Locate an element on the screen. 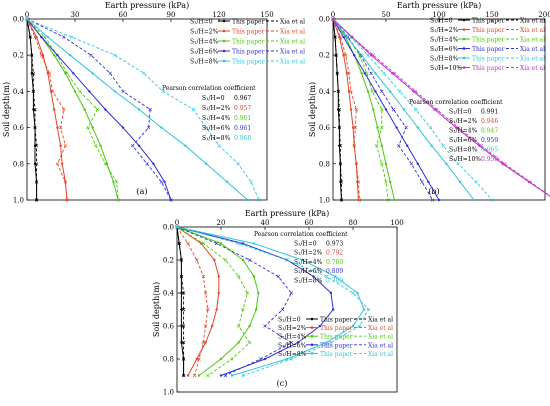  correlation-label: S₁/H=8% is located at coordinates (216, 138).